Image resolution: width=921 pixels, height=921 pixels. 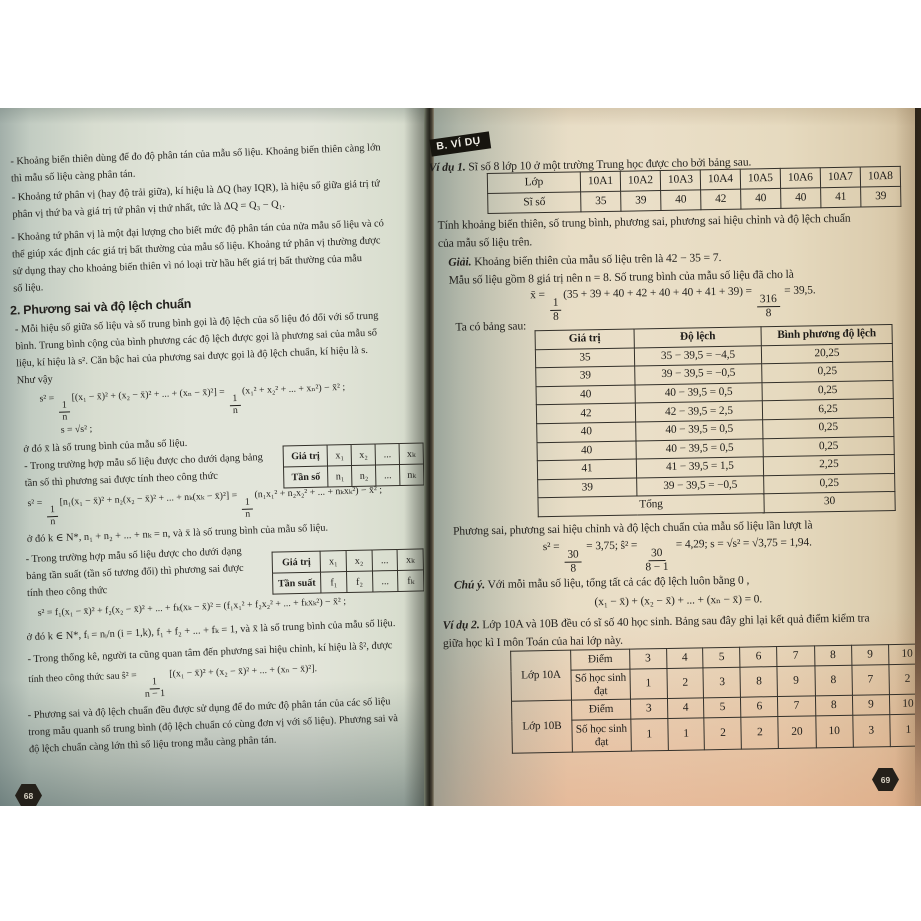 What do you see at coordinates (359, 581) in the screenshot?
I see `table-cell: f₂` at bounding box center [359, 581].